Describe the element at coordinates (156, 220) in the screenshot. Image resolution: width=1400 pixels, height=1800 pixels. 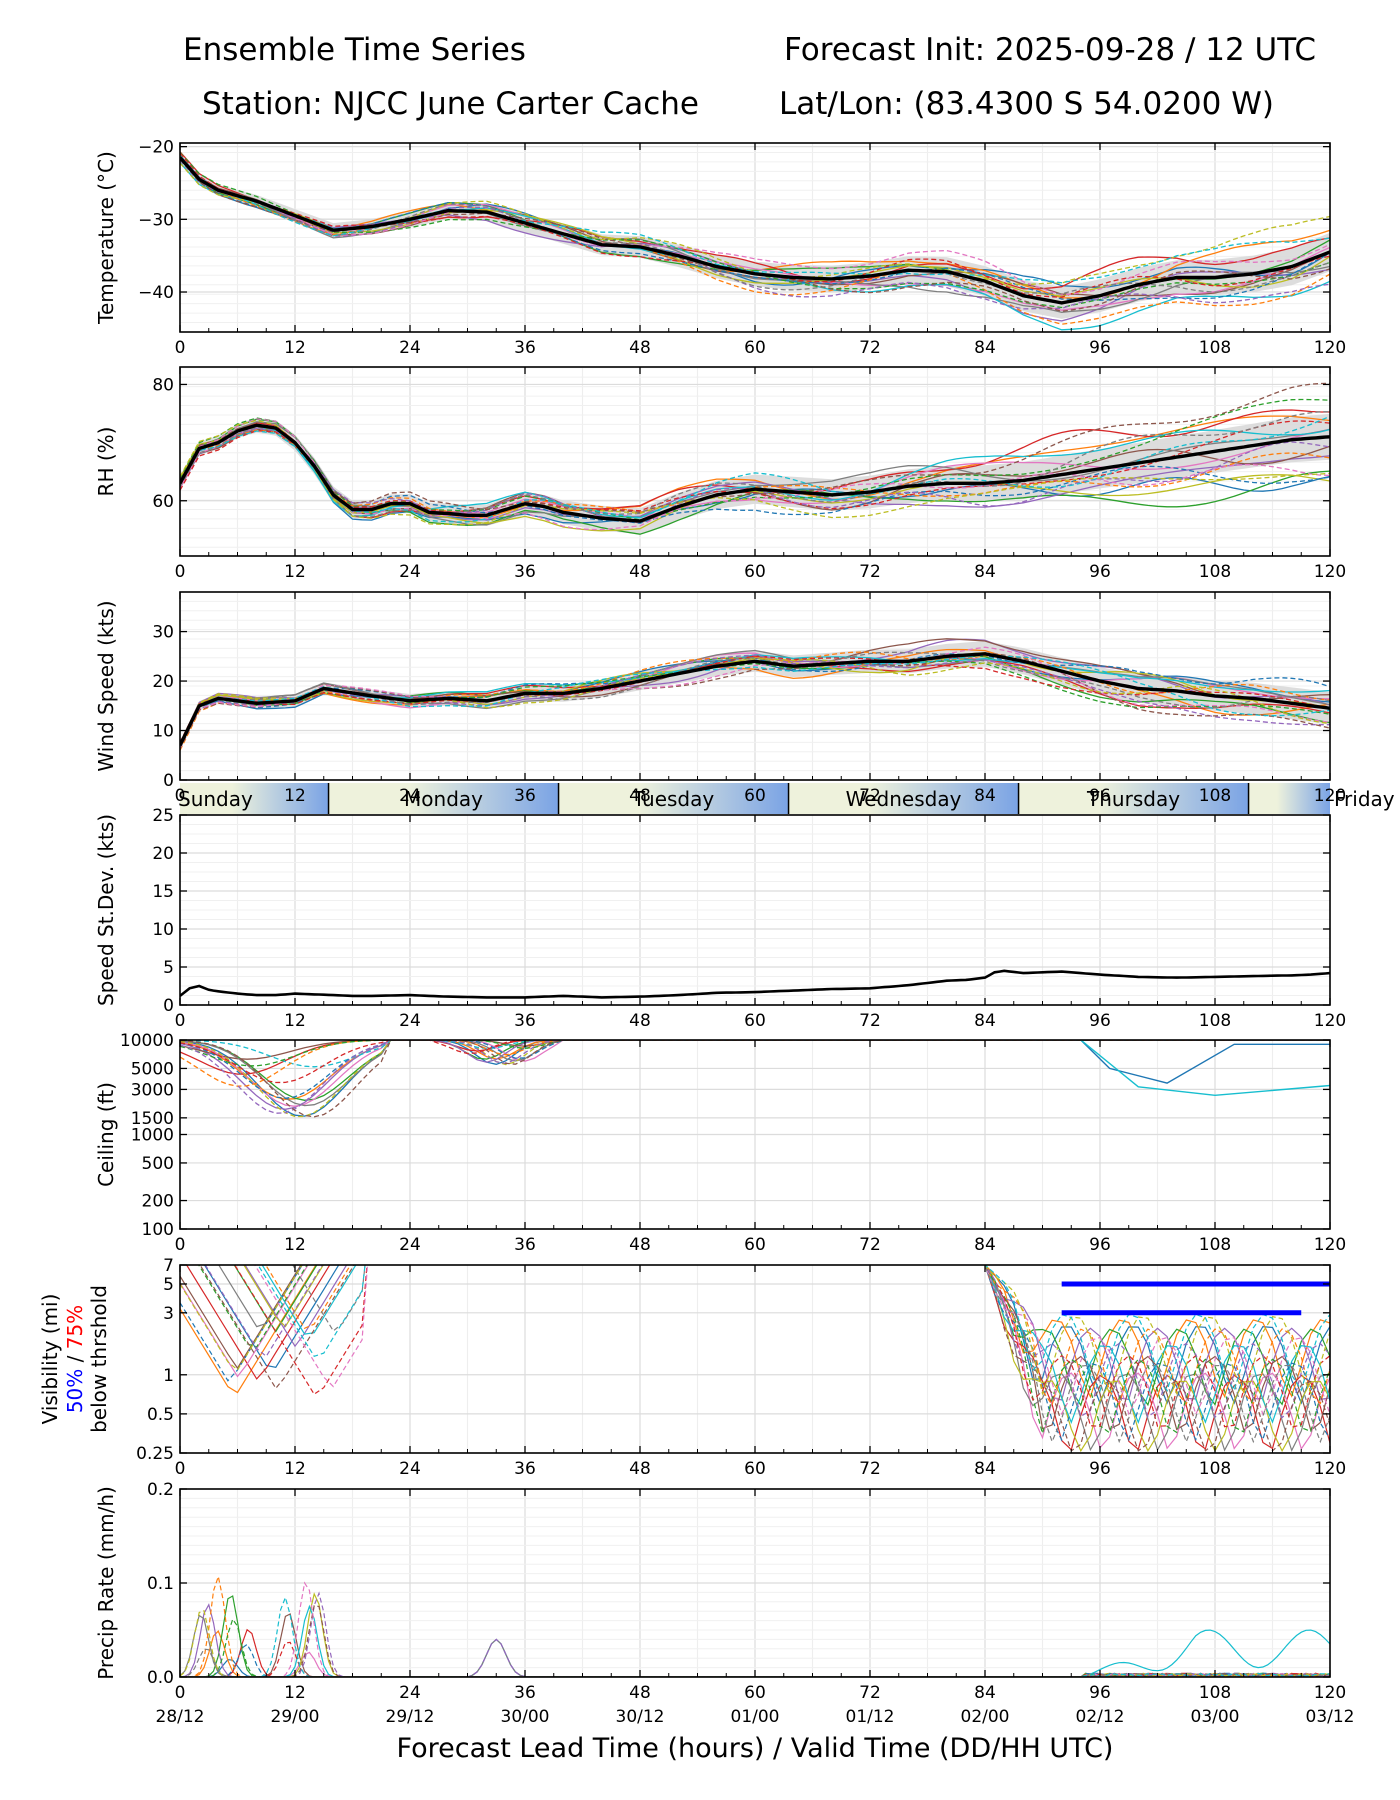
I see `y-tick-label: −30` at that location.